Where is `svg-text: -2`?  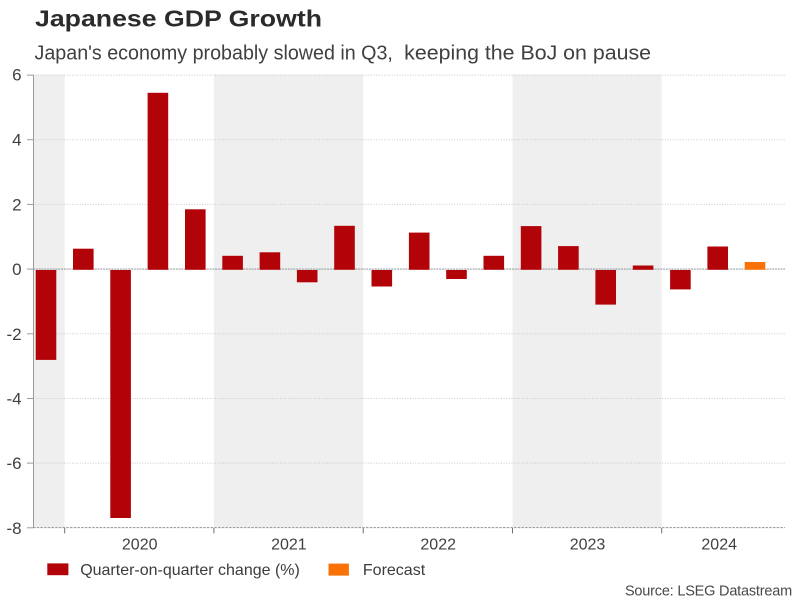 svg-text: -2 is located at coordinates (13, 334).